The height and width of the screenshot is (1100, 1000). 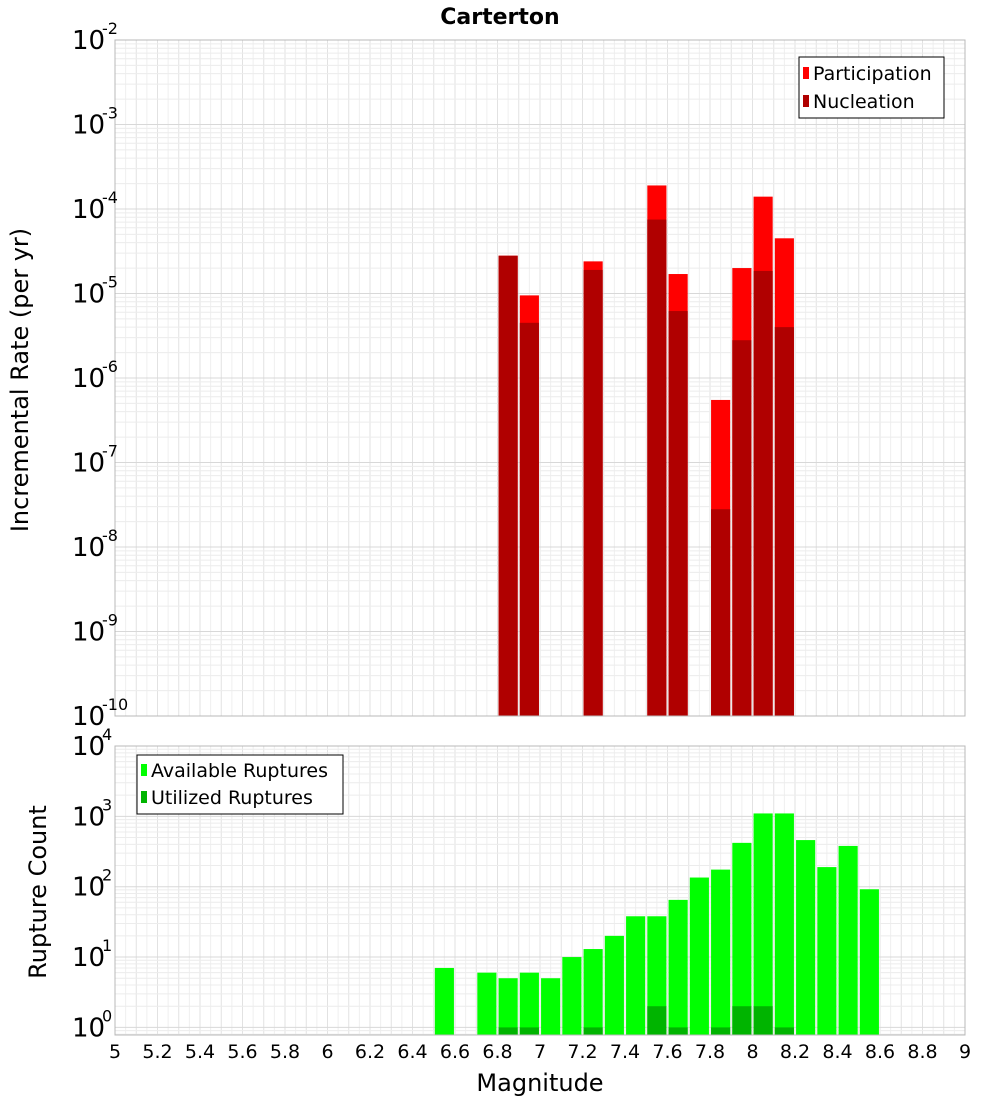 I want to click on top-y-tick-label: 10⁻⁷, so click(x=95, y=460).